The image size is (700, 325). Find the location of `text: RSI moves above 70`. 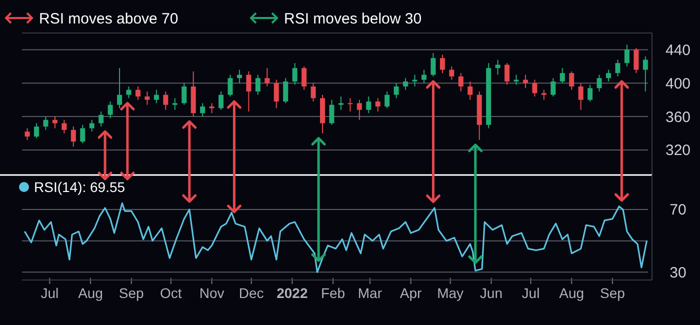

text: RSI moves above 70 is located at coordinates (108, 19).